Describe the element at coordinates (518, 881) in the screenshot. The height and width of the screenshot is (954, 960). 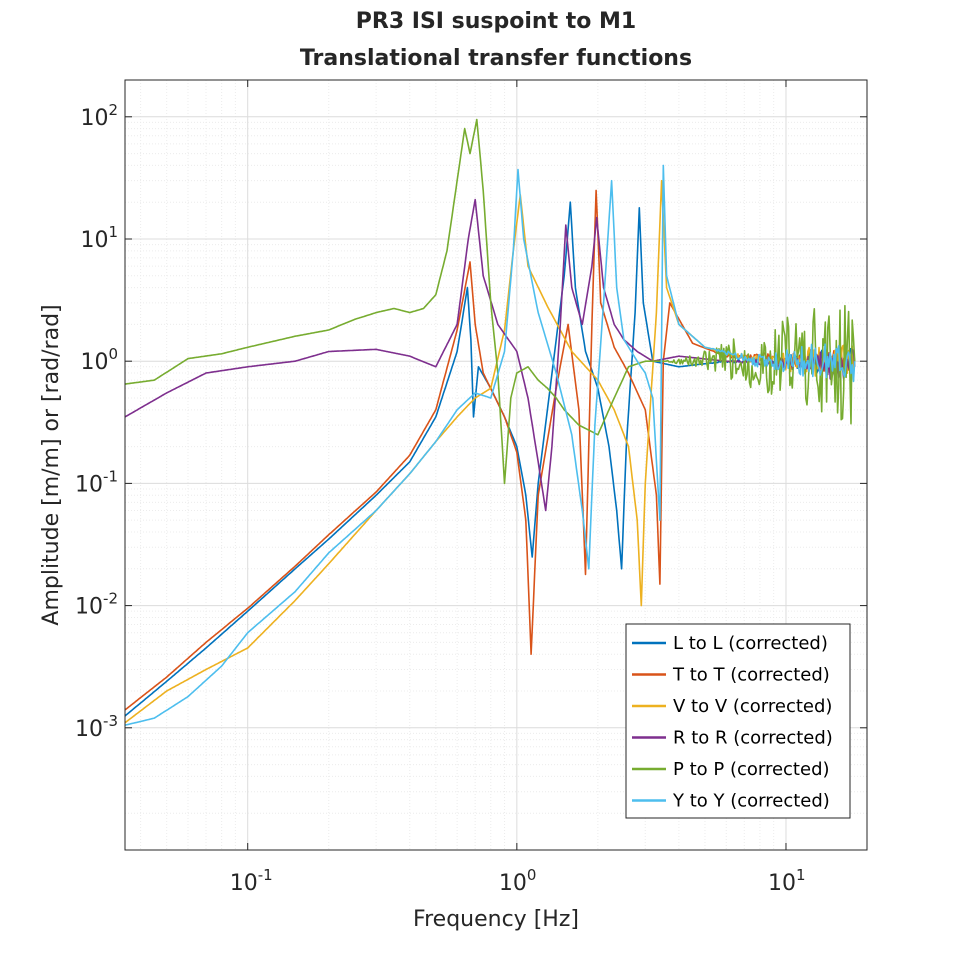
I see `x-tick-label: 10⁰` at that location.